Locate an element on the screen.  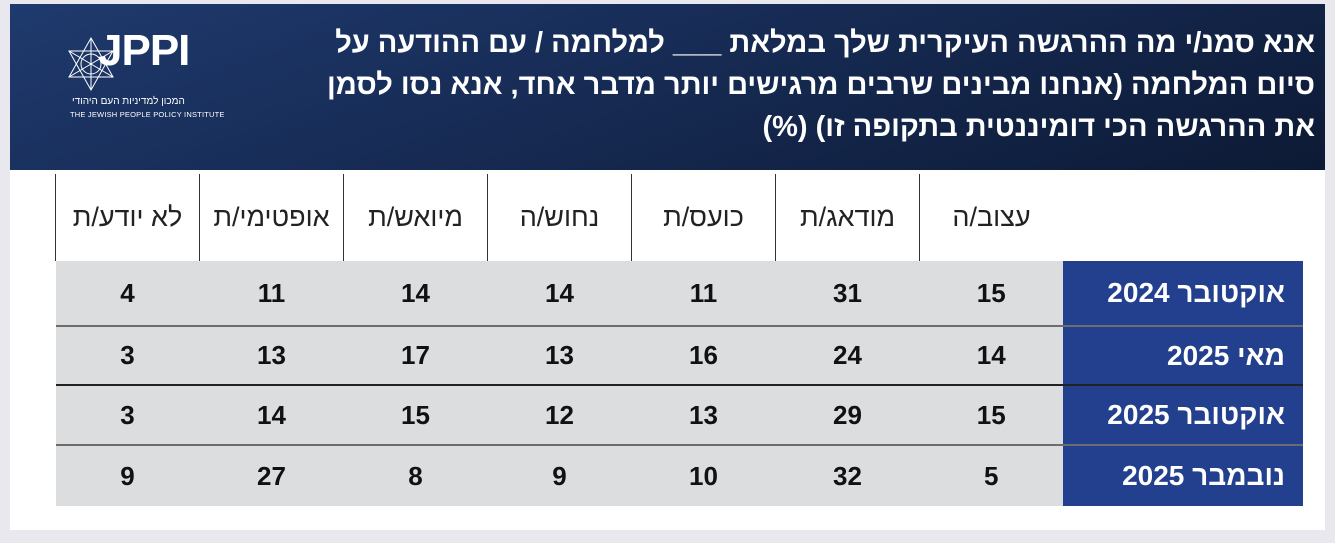
table-cell: 8 is located at coordinates (415, 475).